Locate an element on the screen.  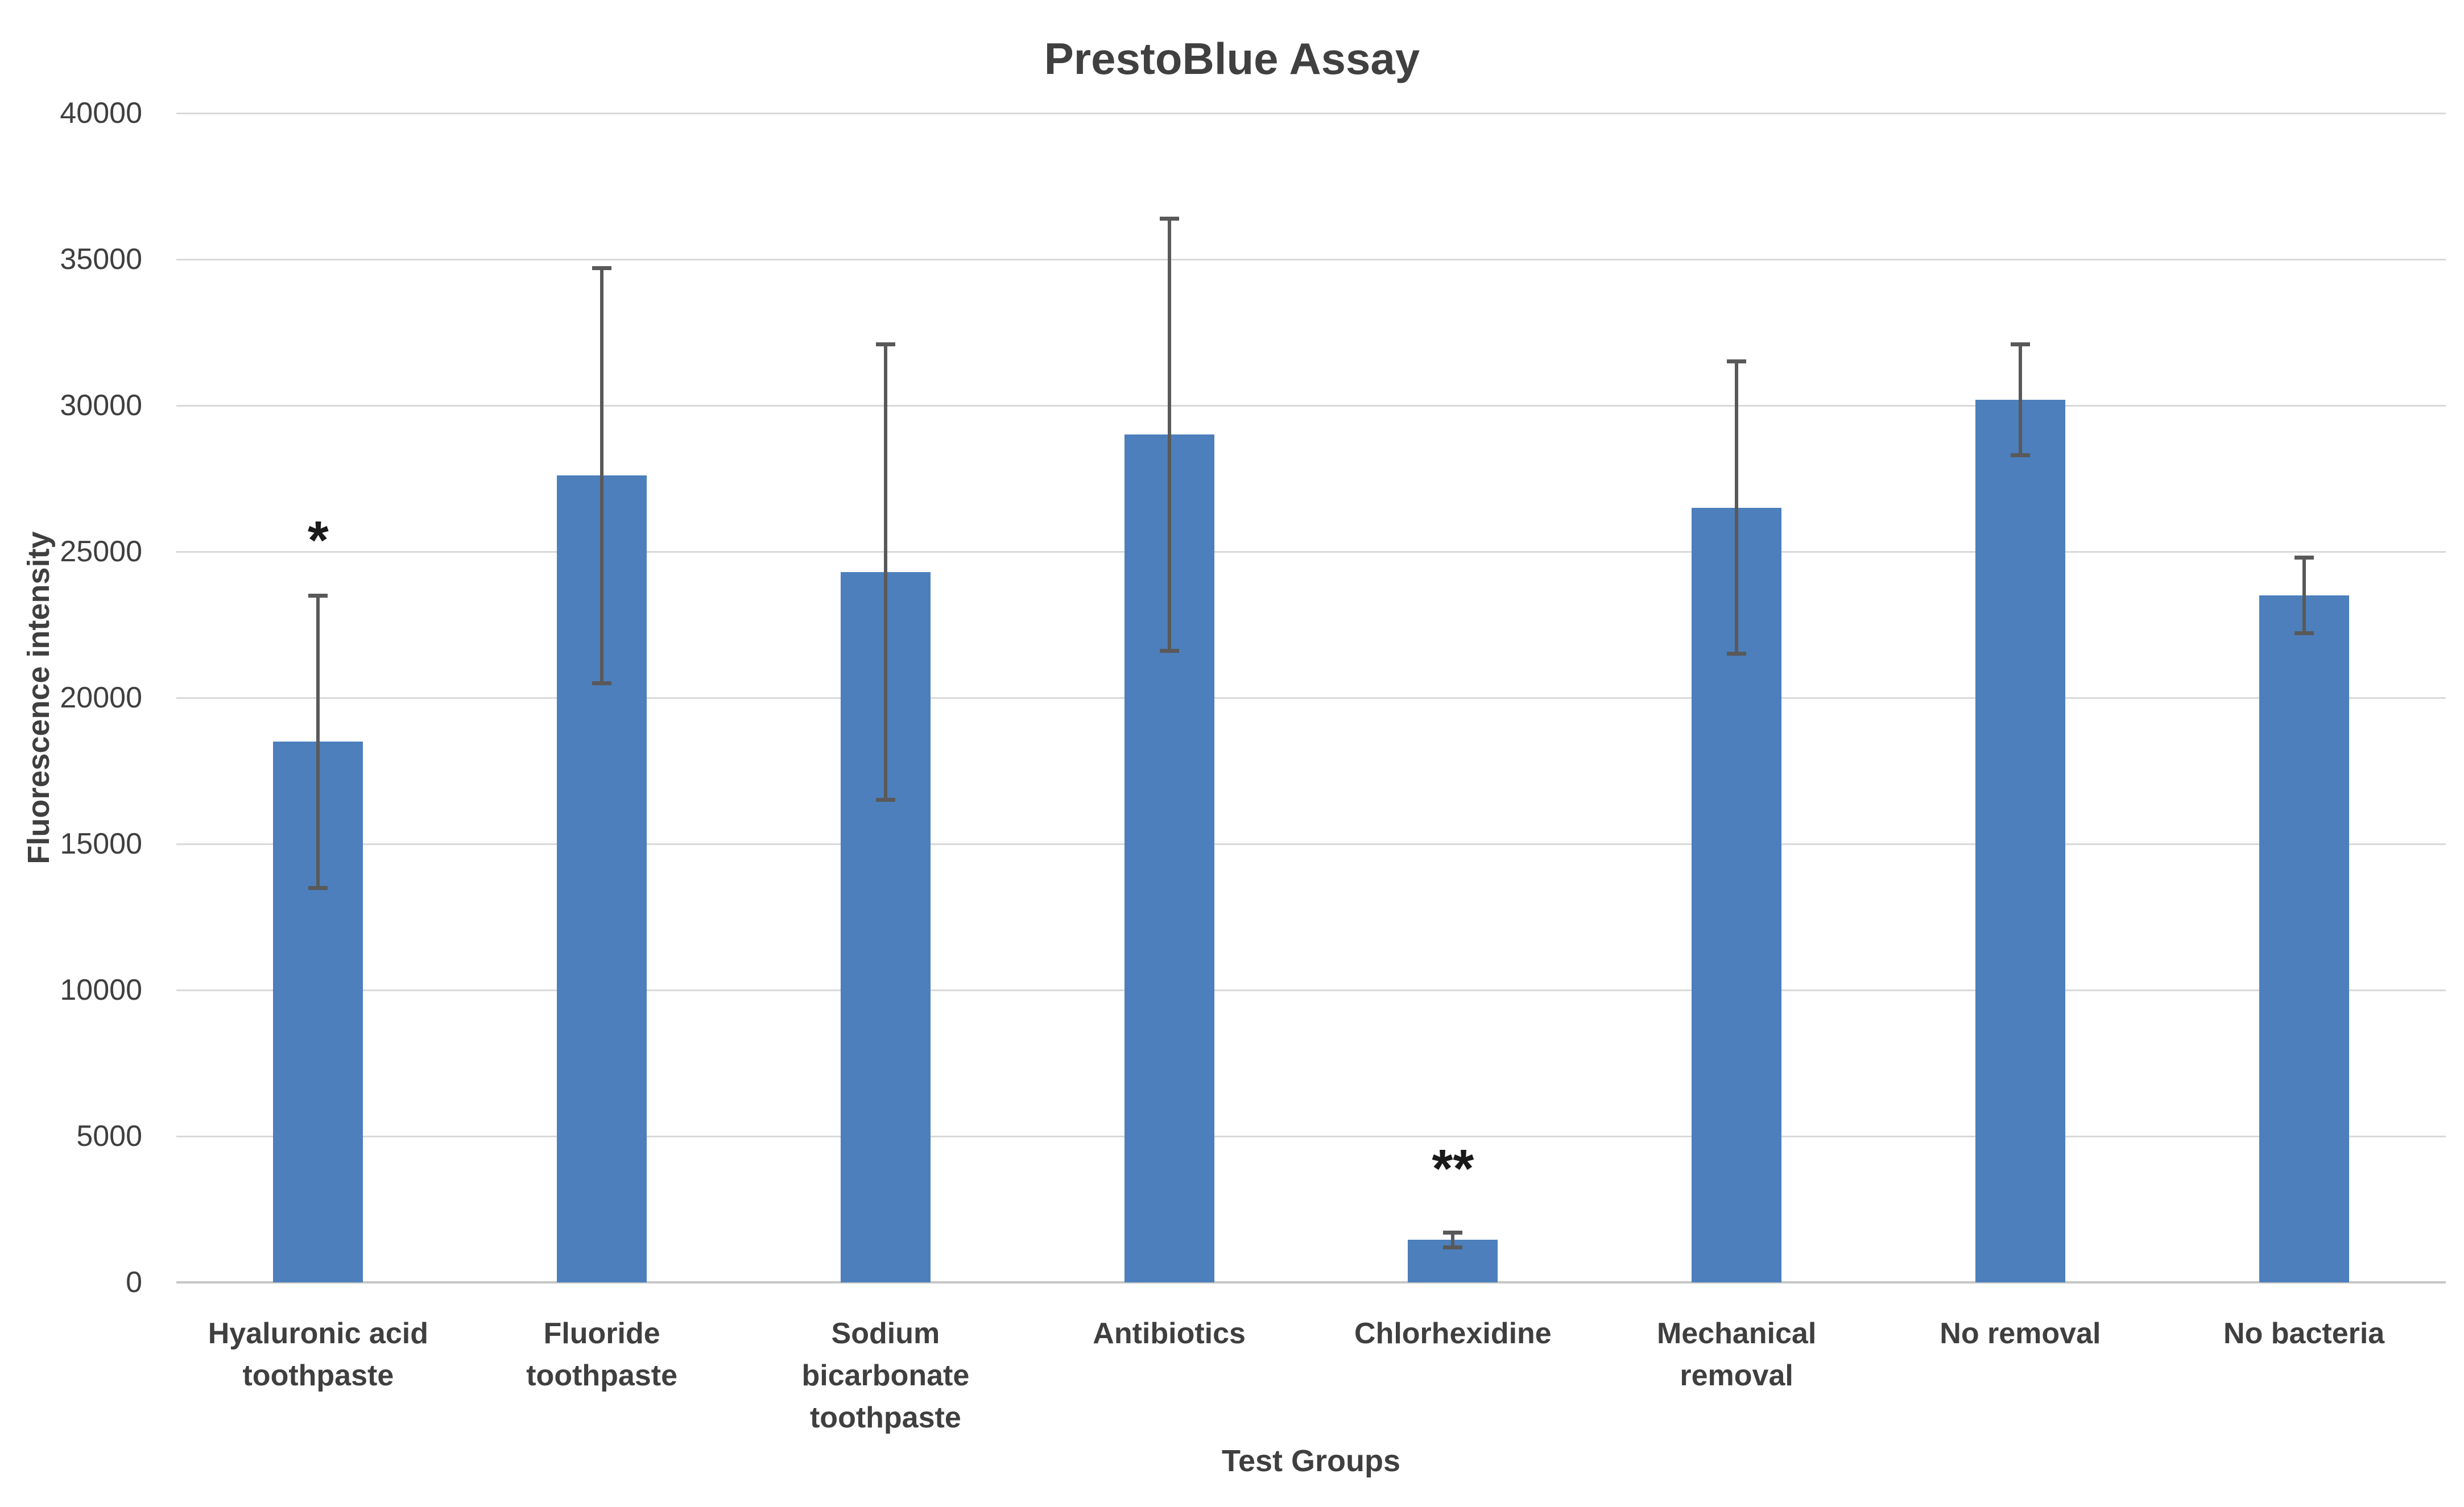
x-tick-label-line: Fluoride is located at coordinates (601, 1333).